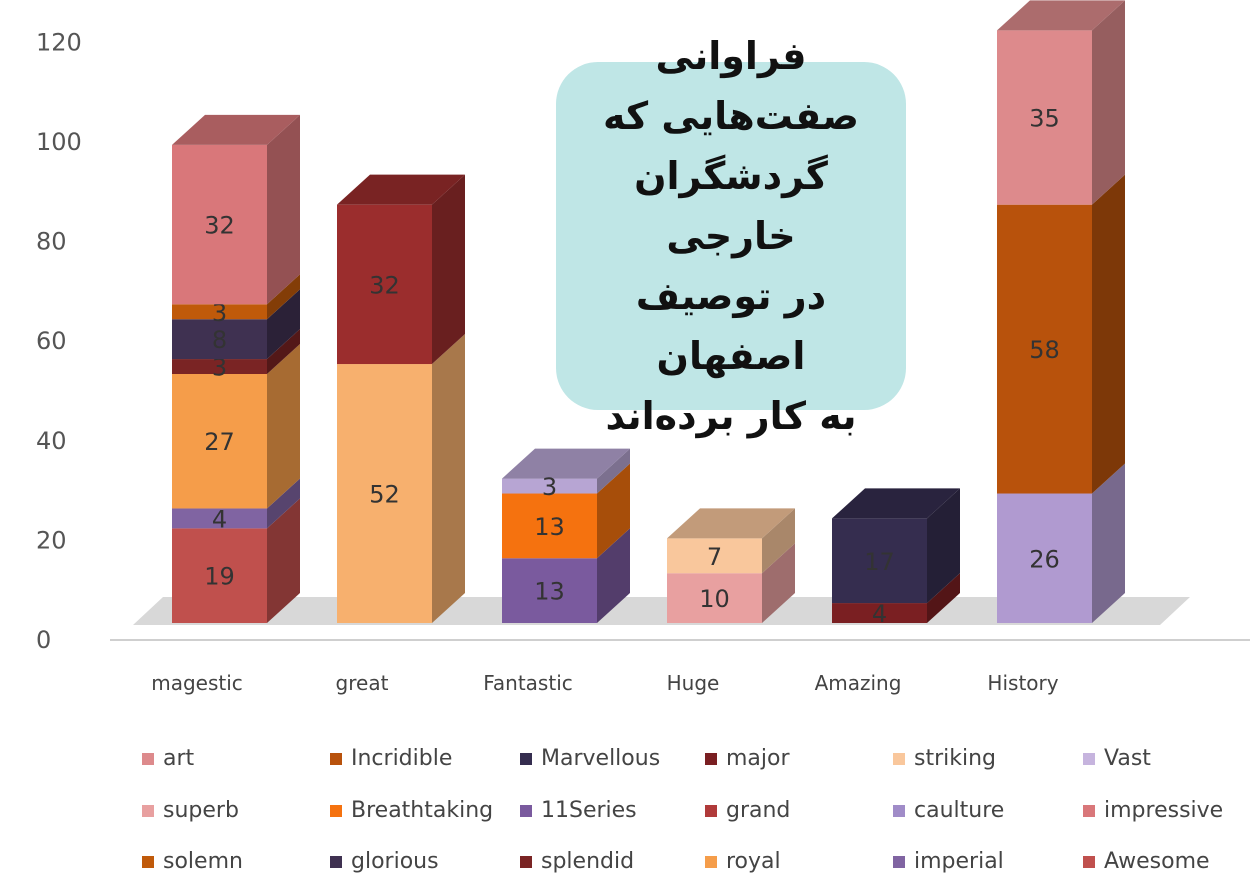 The image size is (1252, 892). I want to click on legend-item: superb, so click(190, 810).